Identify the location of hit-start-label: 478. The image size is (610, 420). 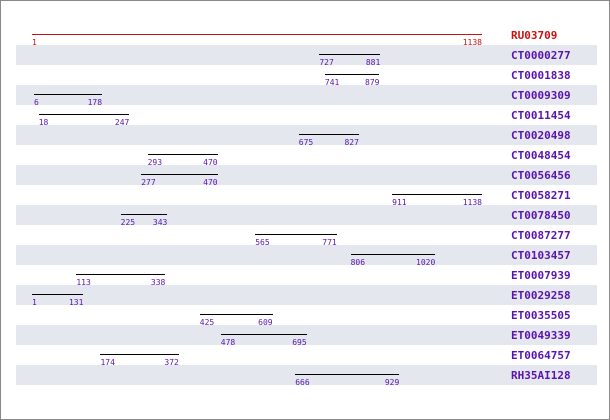
(228, 342).